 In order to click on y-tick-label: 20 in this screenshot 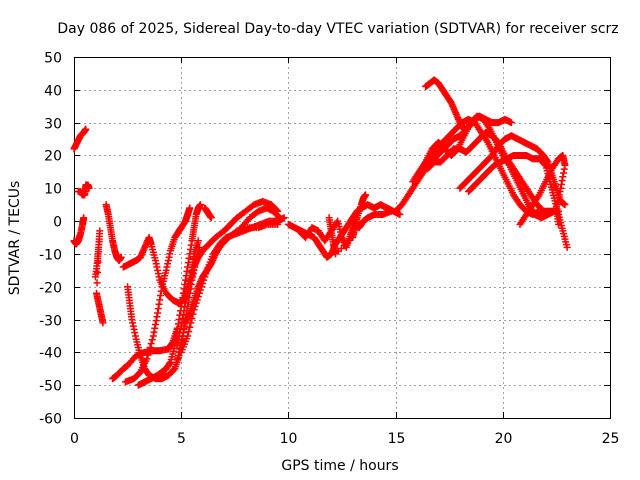, I will do `click(53, 157)`.